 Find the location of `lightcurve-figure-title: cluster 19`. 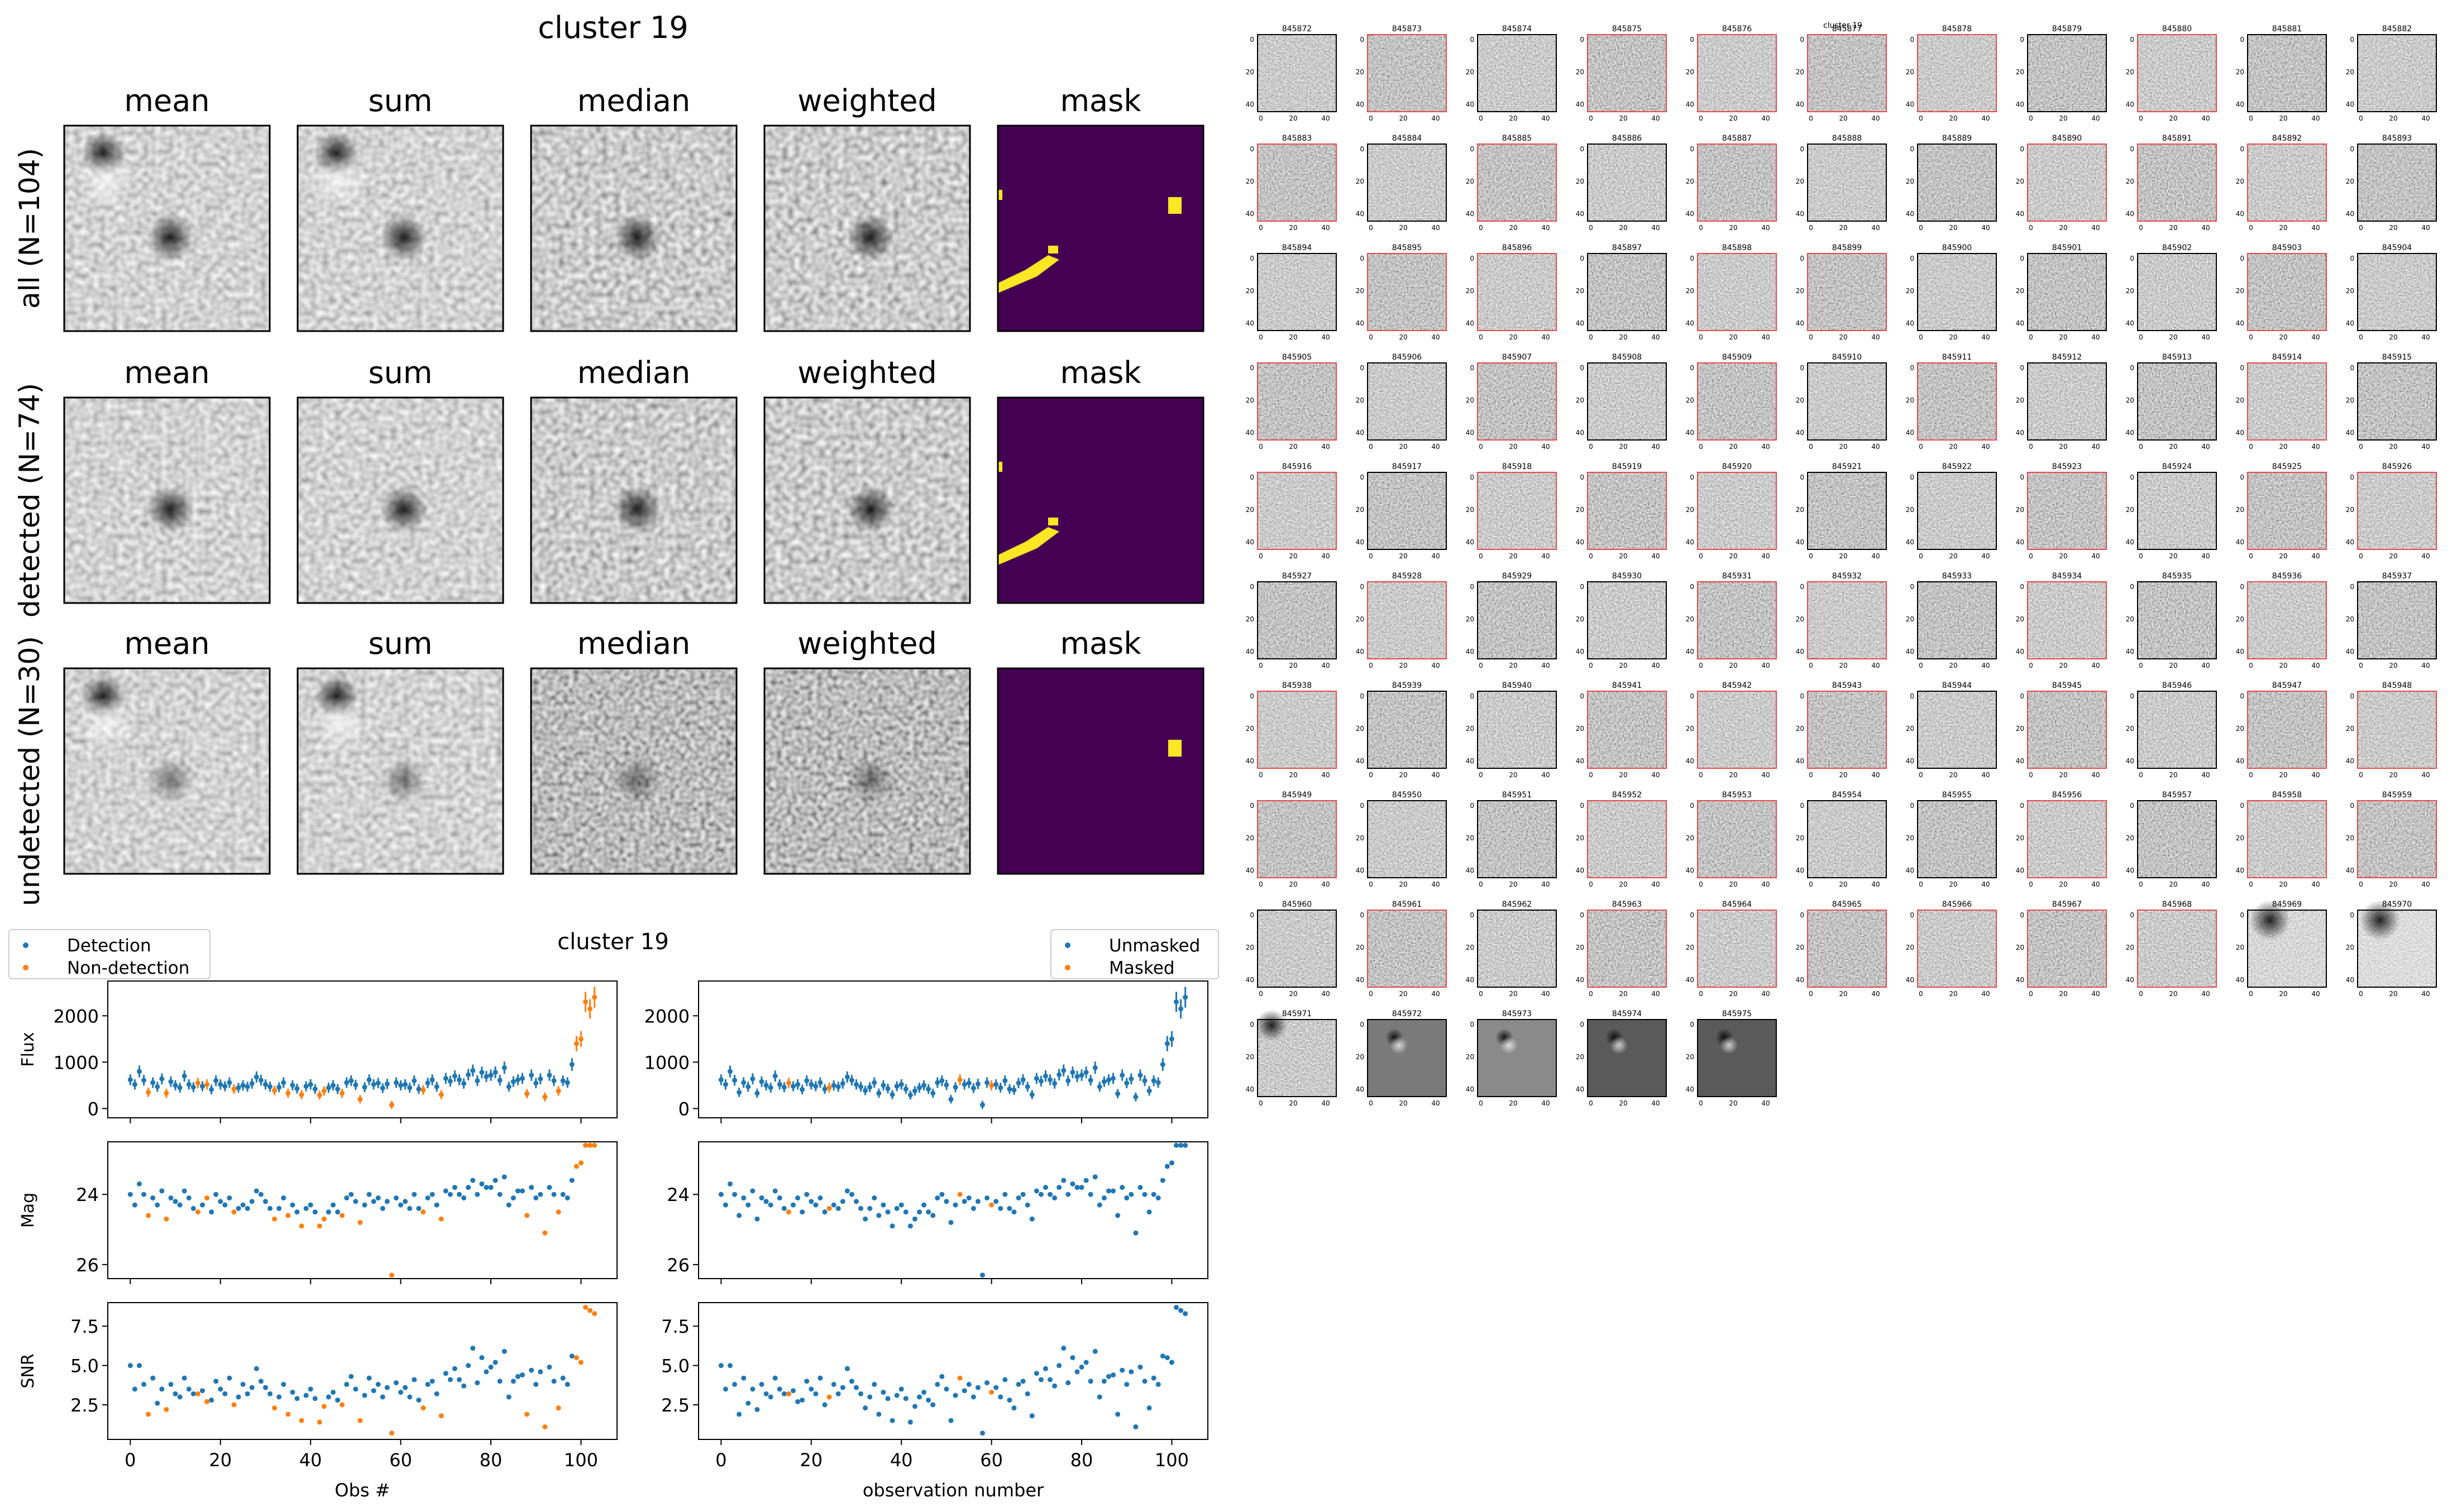

lightcurve-figure-title: cluster 19 is located at coordinates (613, 942).